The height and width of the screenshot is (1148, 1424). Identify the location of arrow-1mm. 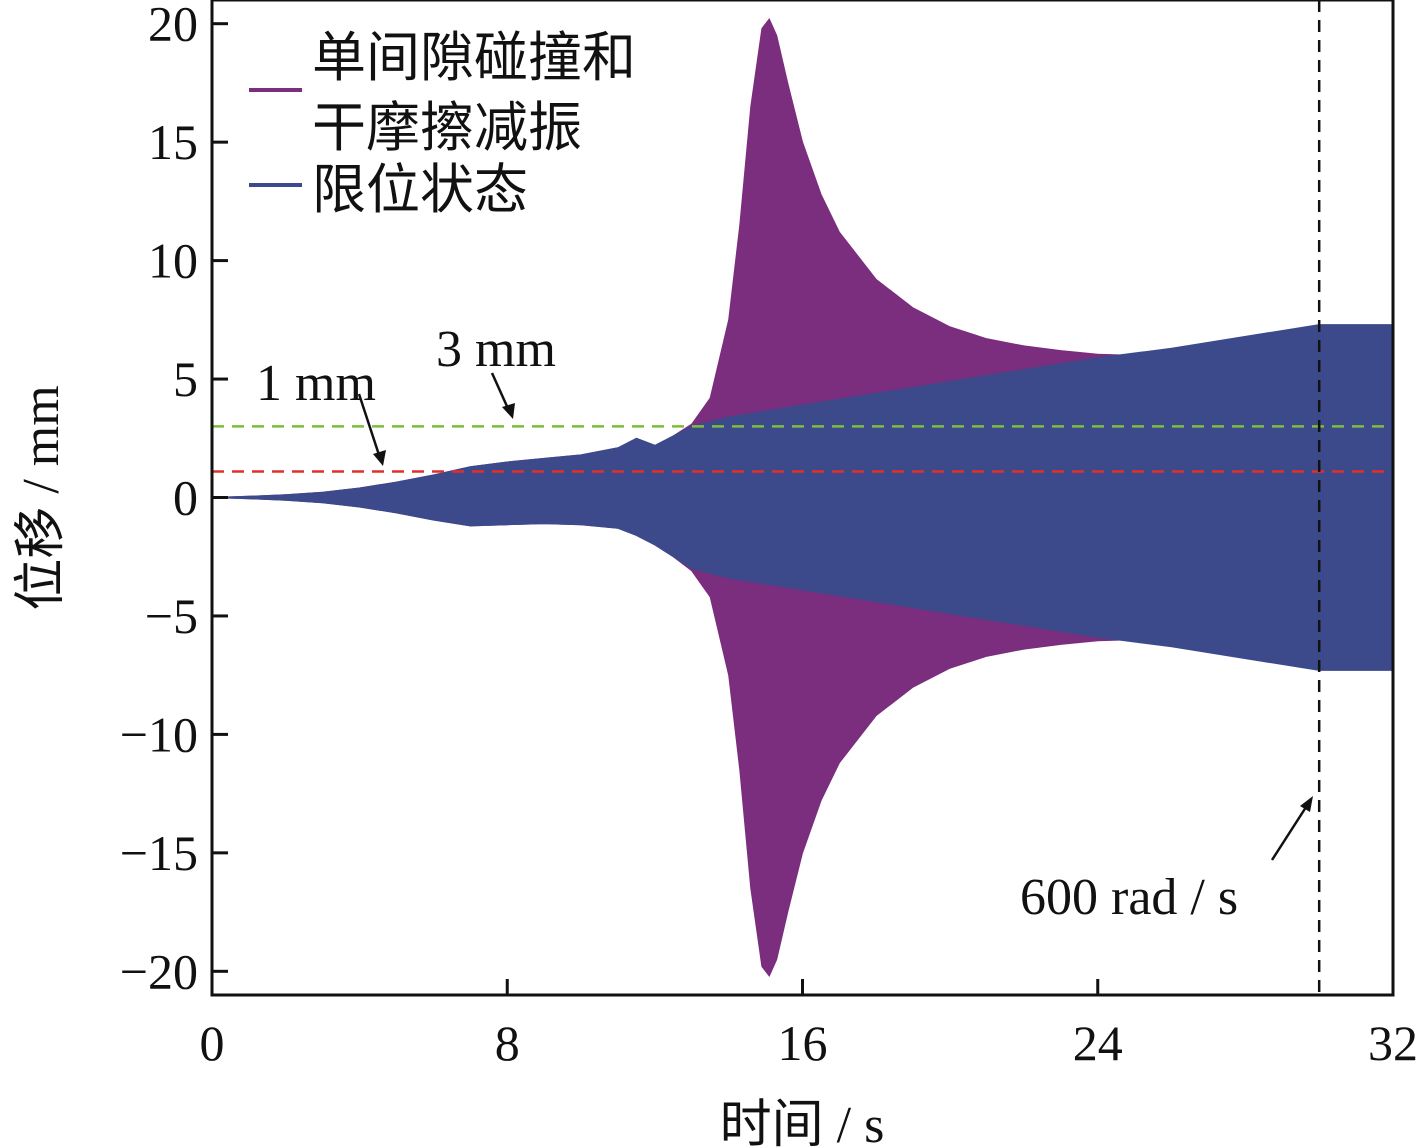
(369, 426).